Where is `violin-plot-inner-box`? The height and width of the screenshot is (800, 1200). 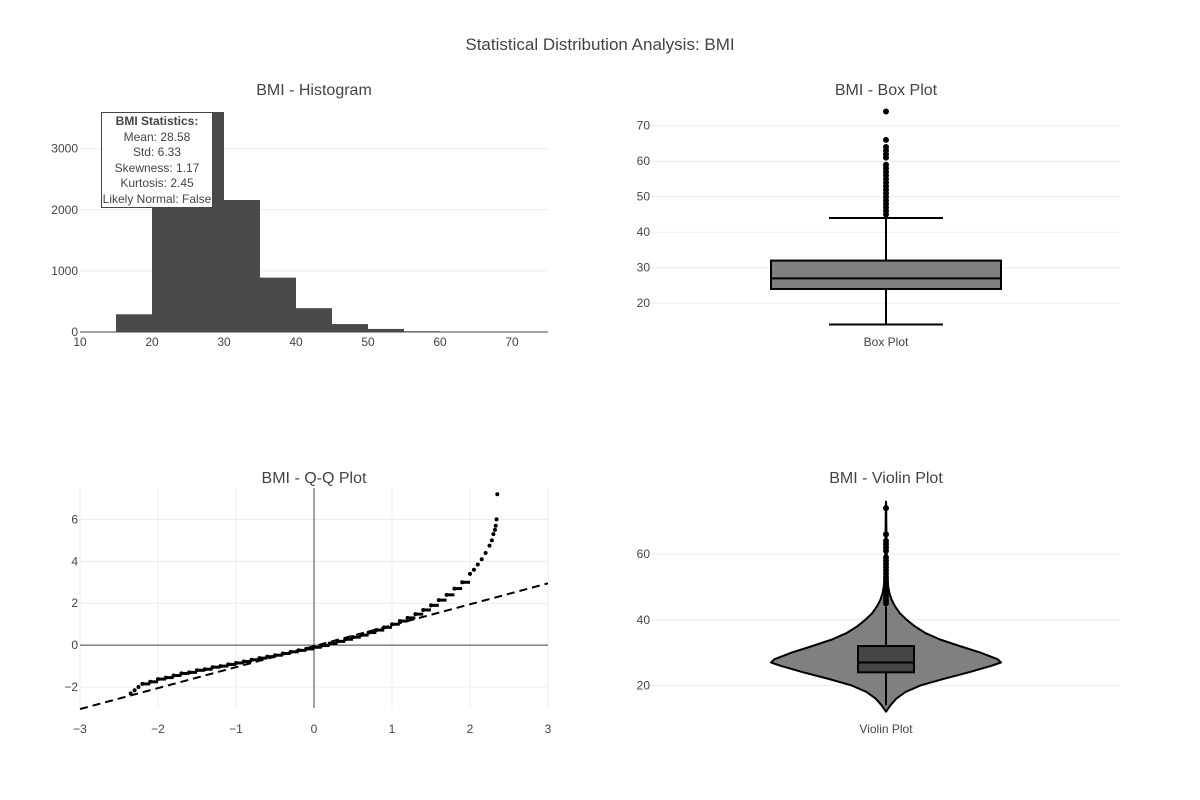
violin-plot-inner-box is located at coordinates (886, 659).